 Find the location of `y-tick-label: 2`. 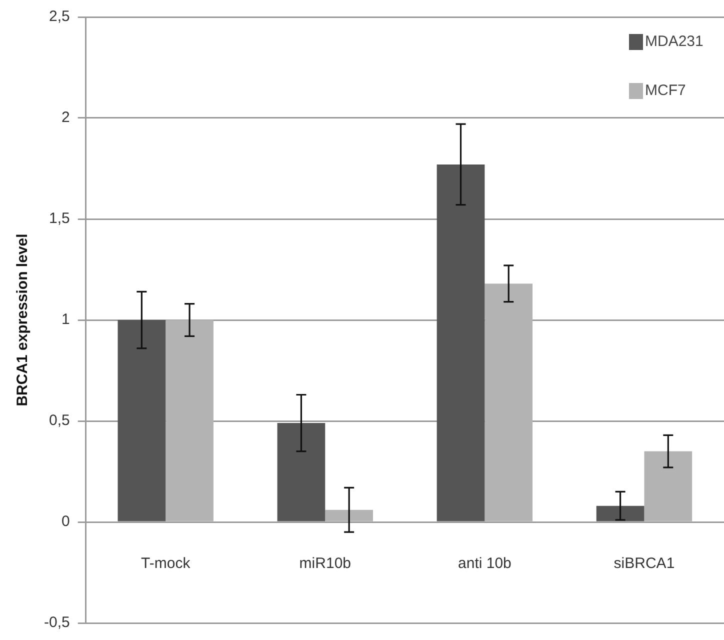

y-tick-label: 2 is located at coordinates (66, 117).